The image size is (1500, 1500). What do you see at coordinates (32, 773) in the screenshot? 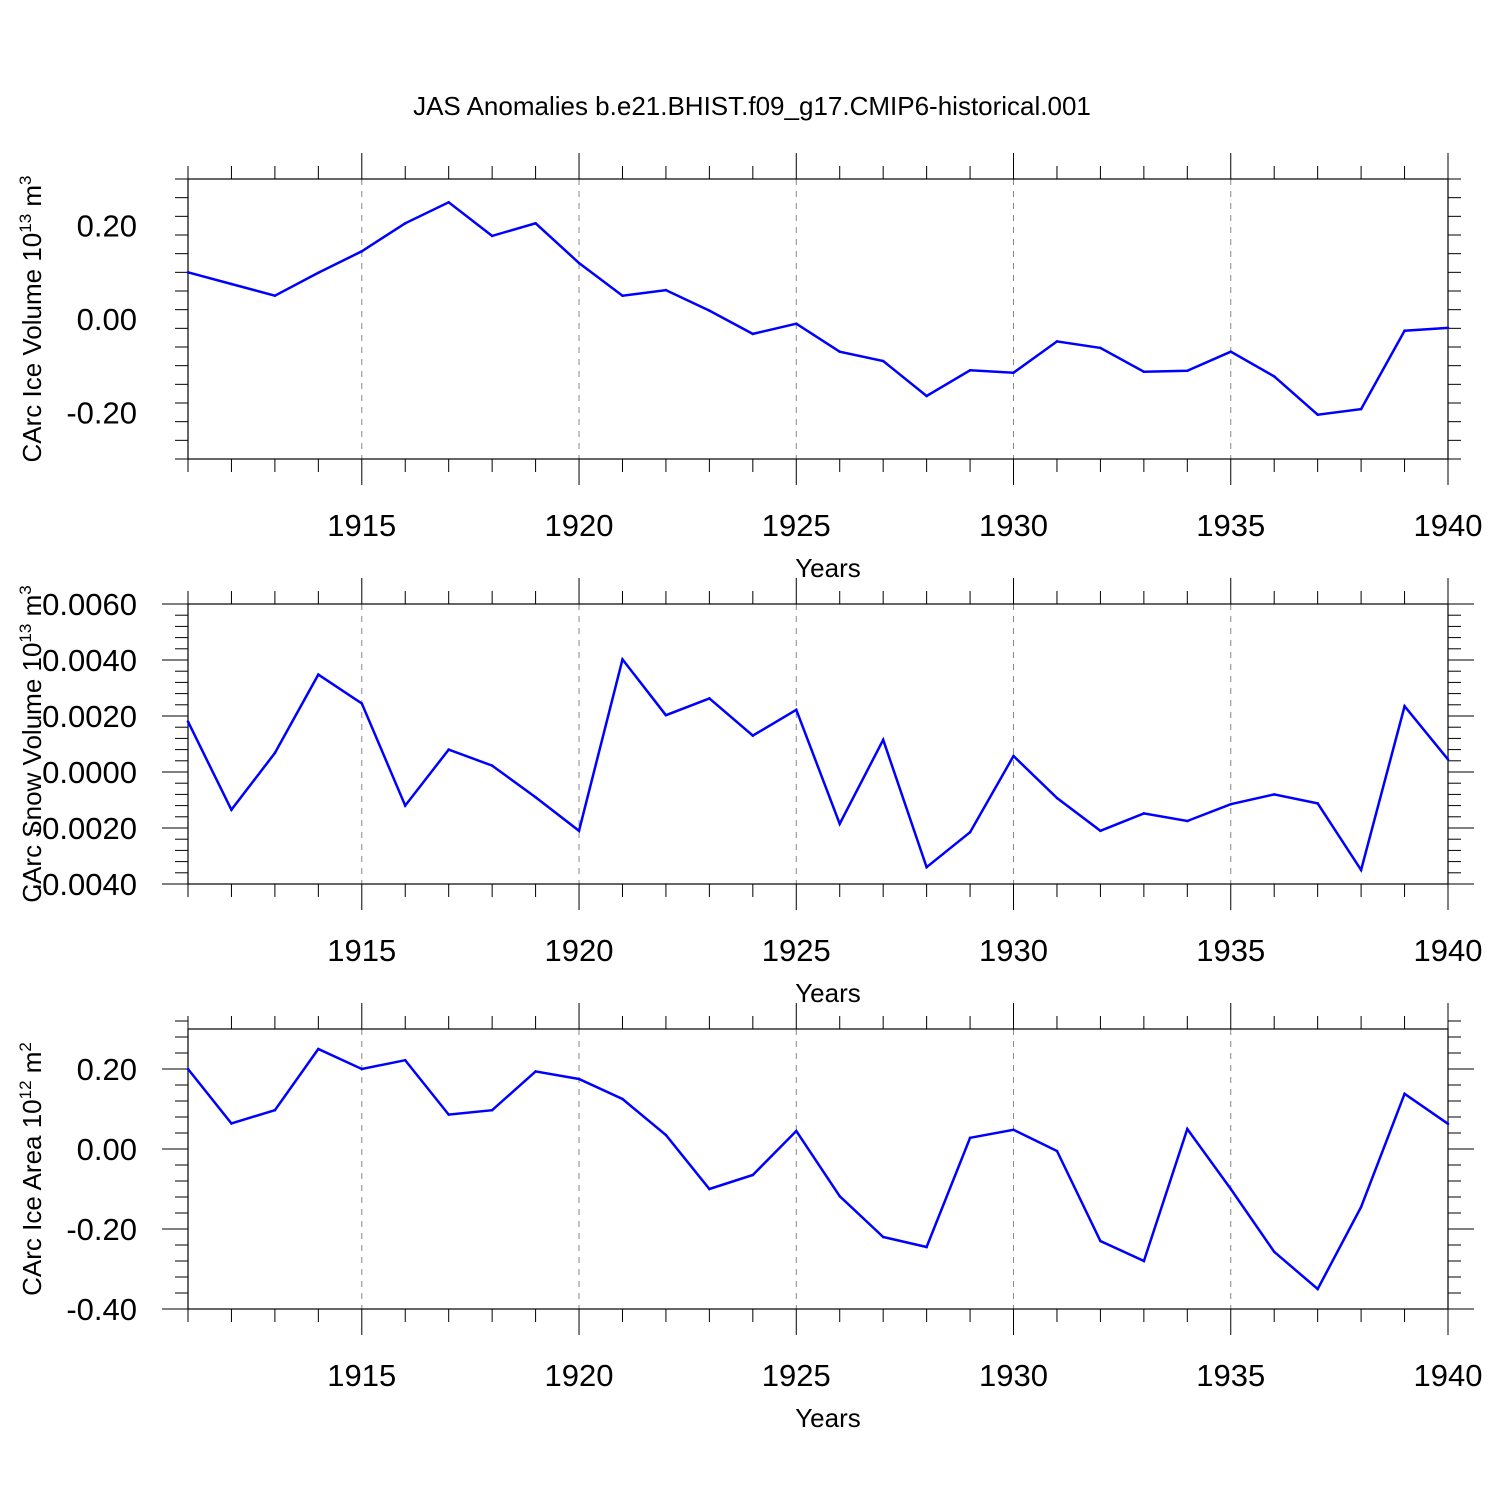
I see `y-axis-label-text: CArc Snow Volume 10` at bounding box center [32, 773].